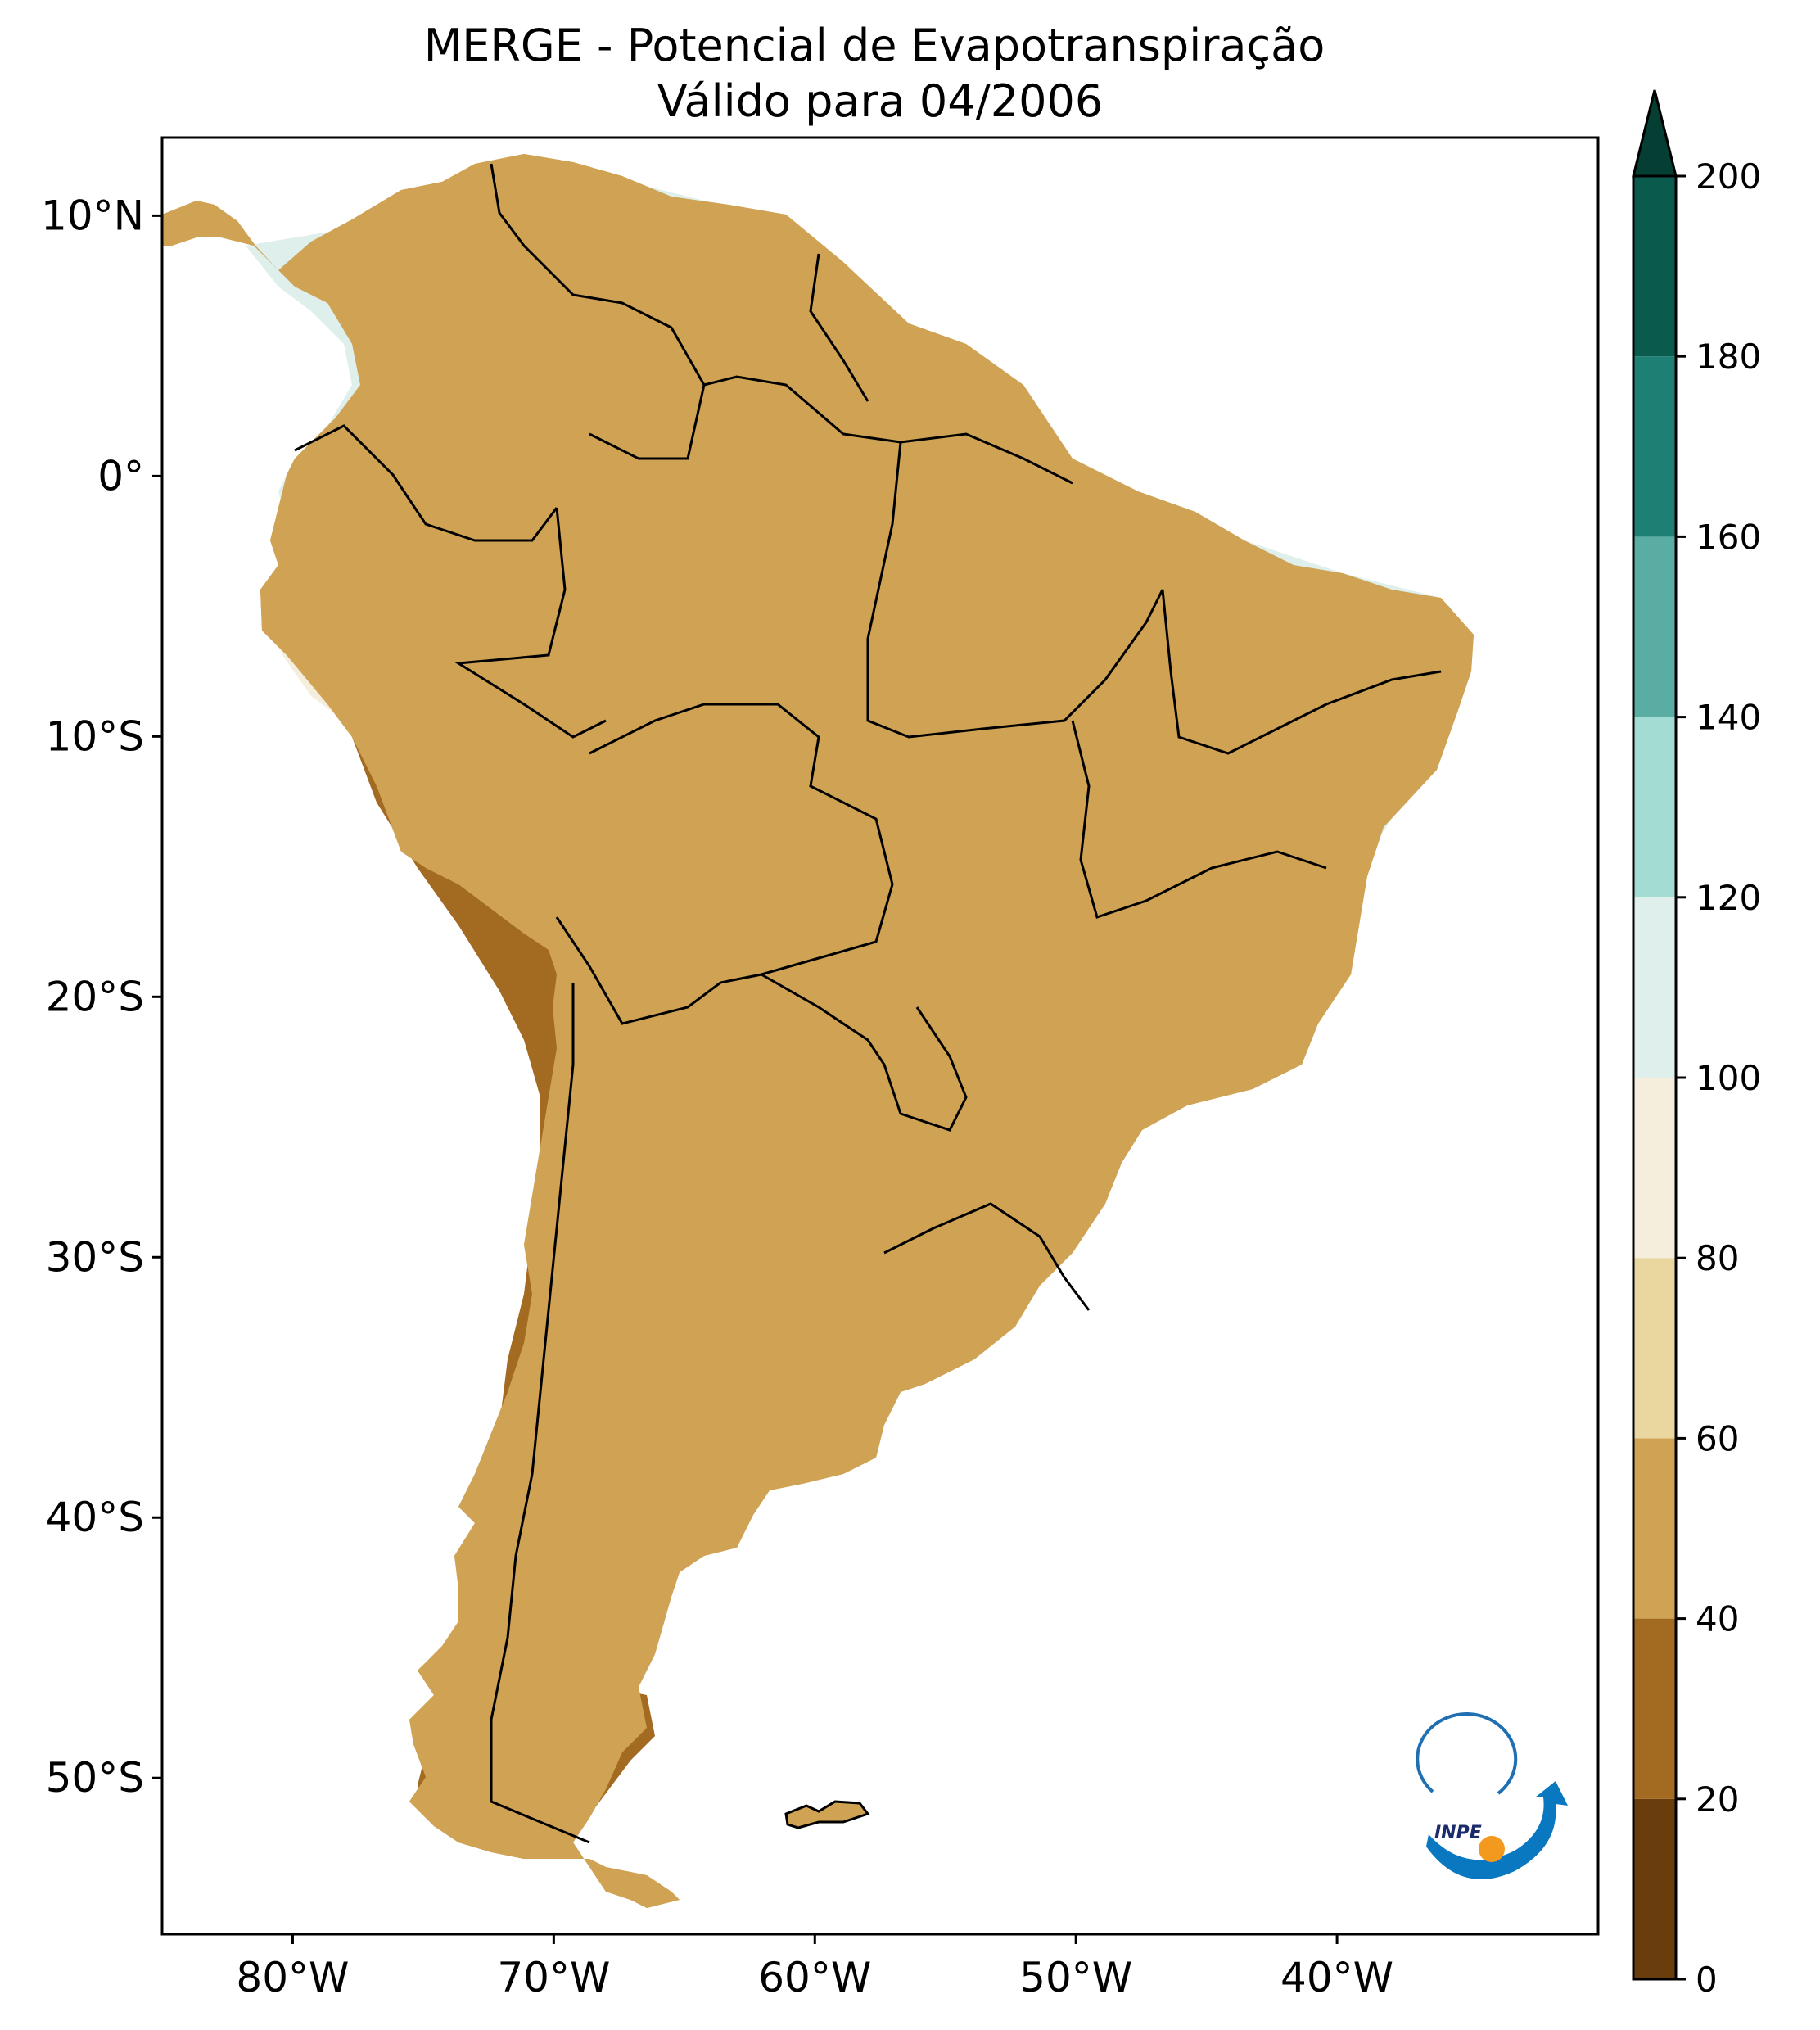 The width and height of the screenshot is (1820, 2030). What do you see at coordinates (95, 1778) in the screenshot?
I see `lat-tick-label: 50°S` at bounding box center [95, 1778].